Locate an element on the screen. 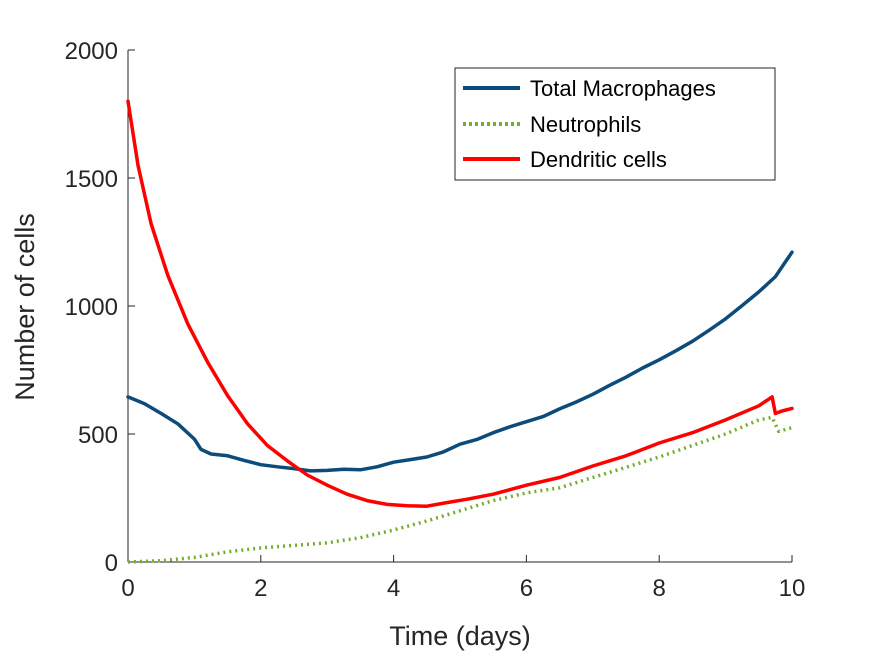 This screenshot has height=656, width=875. x-tick-label: 8 is located at coordinates (659, 588).